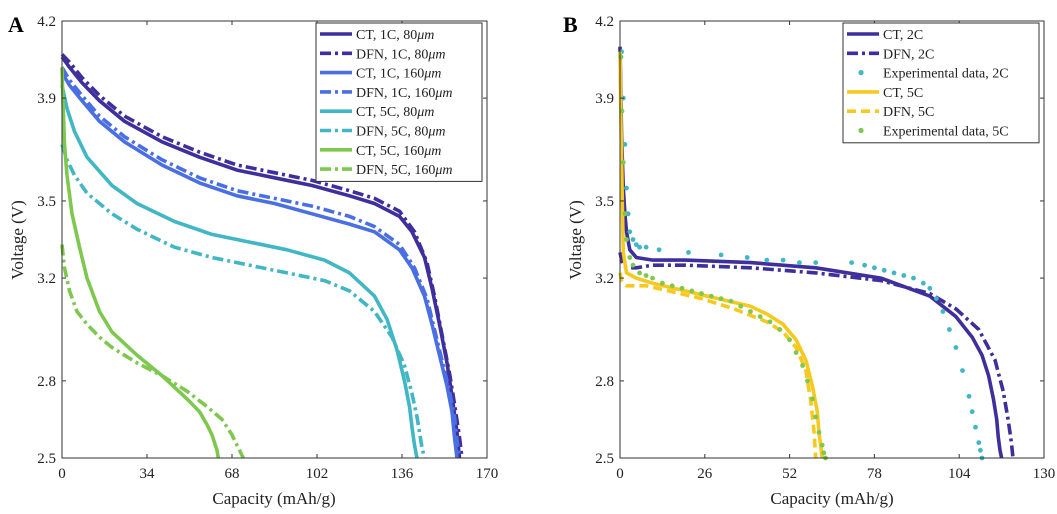 The height and width of the screenshot is (514, 1057). What do you see at coordinates (395, 112) in the screenshot?
I see `panel-a-legend-label: CT, 5C, 80μm` at bounding box center [395, 112].